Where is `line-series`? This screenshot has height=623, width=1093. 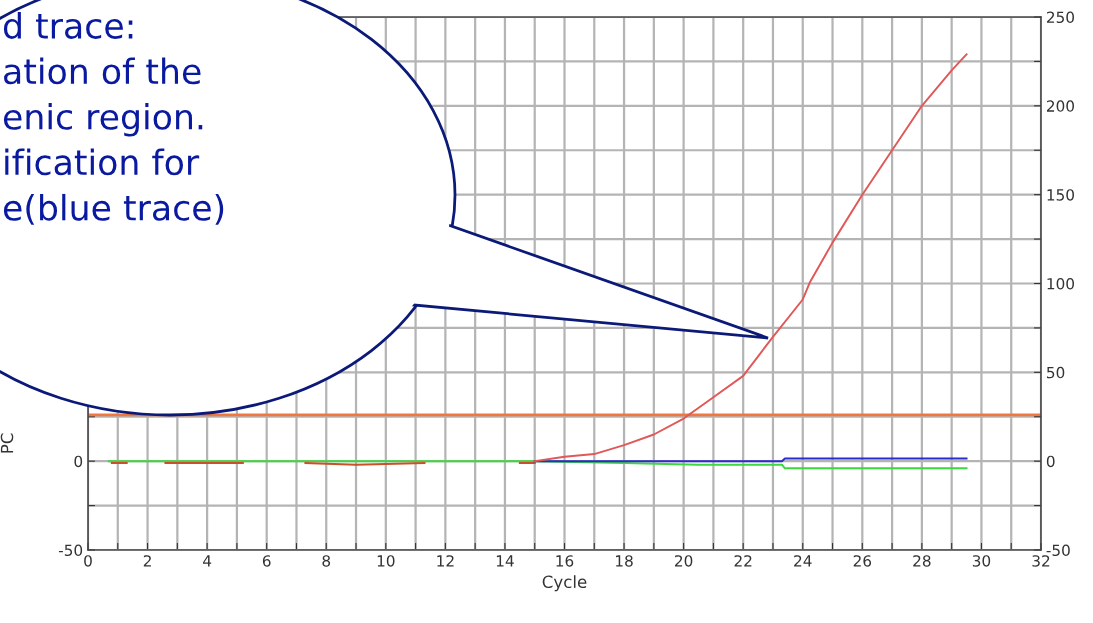
line-series is located at coordinates (537, 465).